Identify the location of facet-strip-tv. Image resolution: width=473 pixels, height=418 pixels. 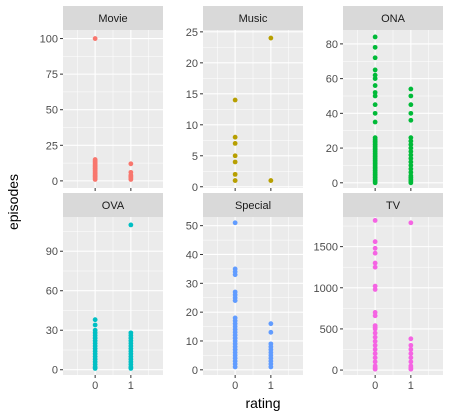
(393, 205).